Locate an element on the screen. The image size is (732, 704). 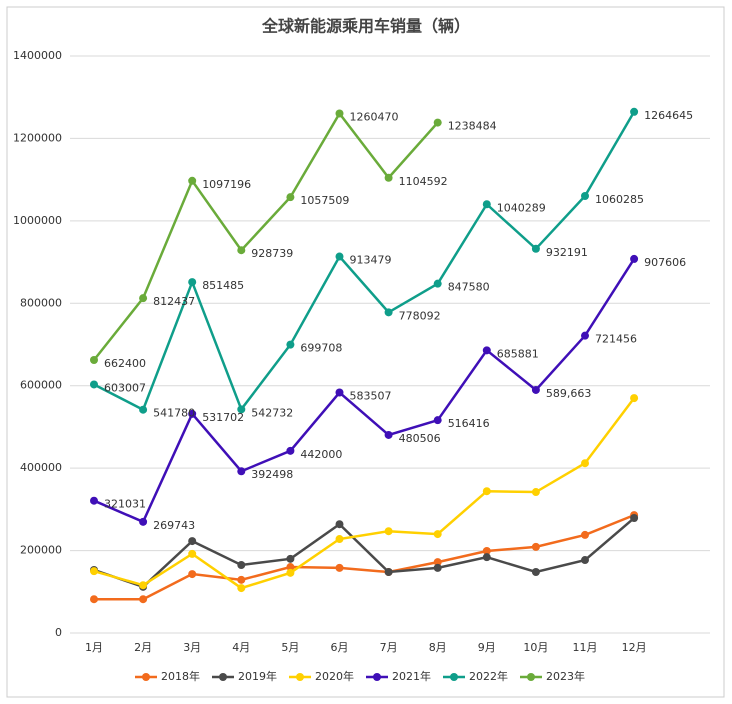
y-tick-label: 800000 is located at coordinates (41, 302).